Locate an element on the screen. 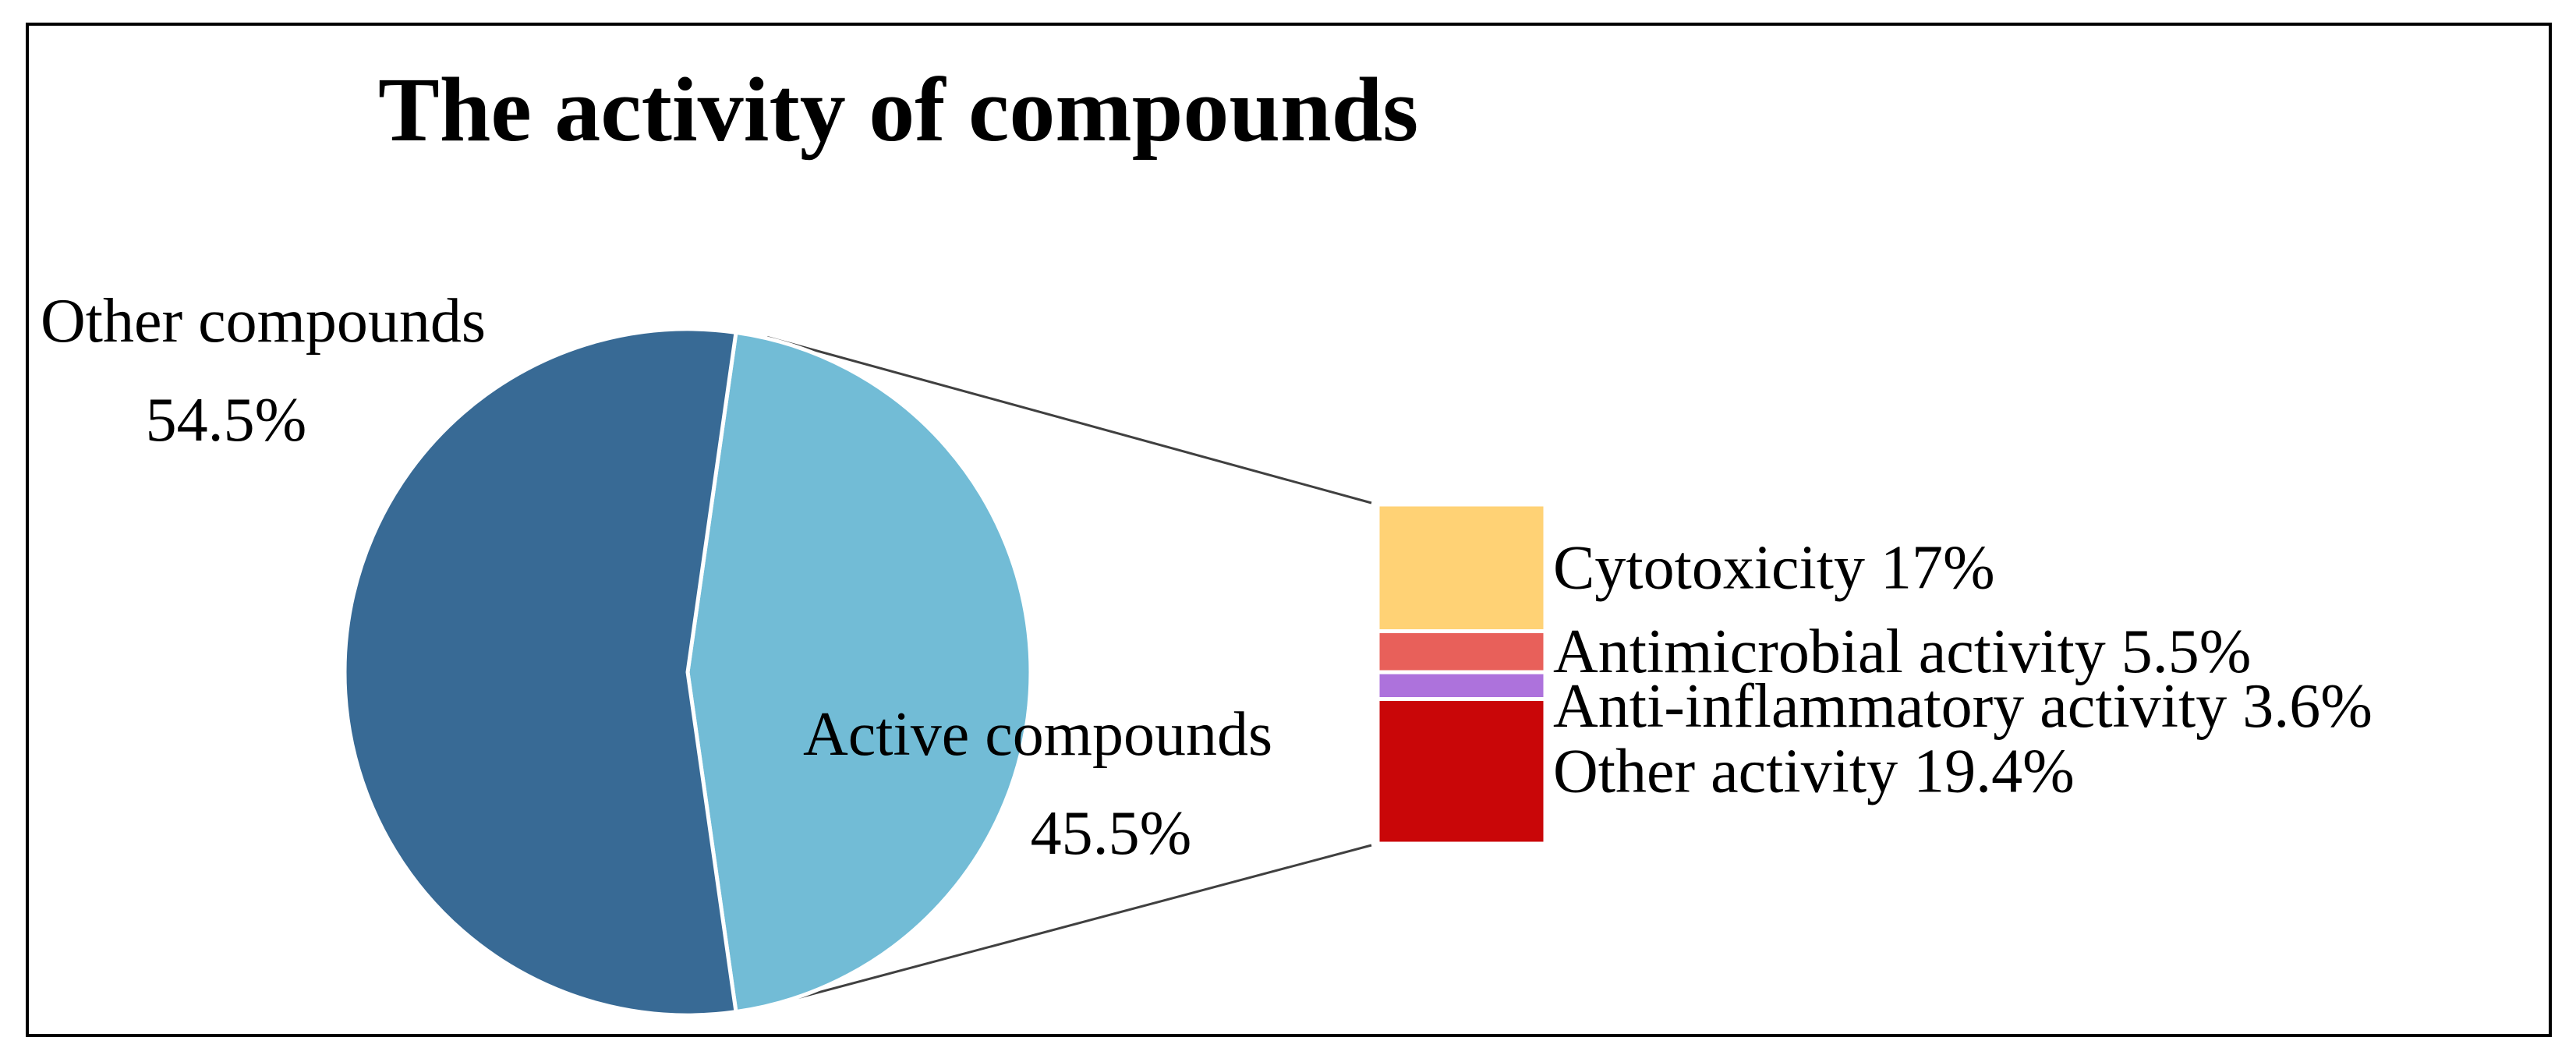 The width and height of the screenshot is (2576, 1062). pie-slice-active-compounds is located at coordinates (859, 672).